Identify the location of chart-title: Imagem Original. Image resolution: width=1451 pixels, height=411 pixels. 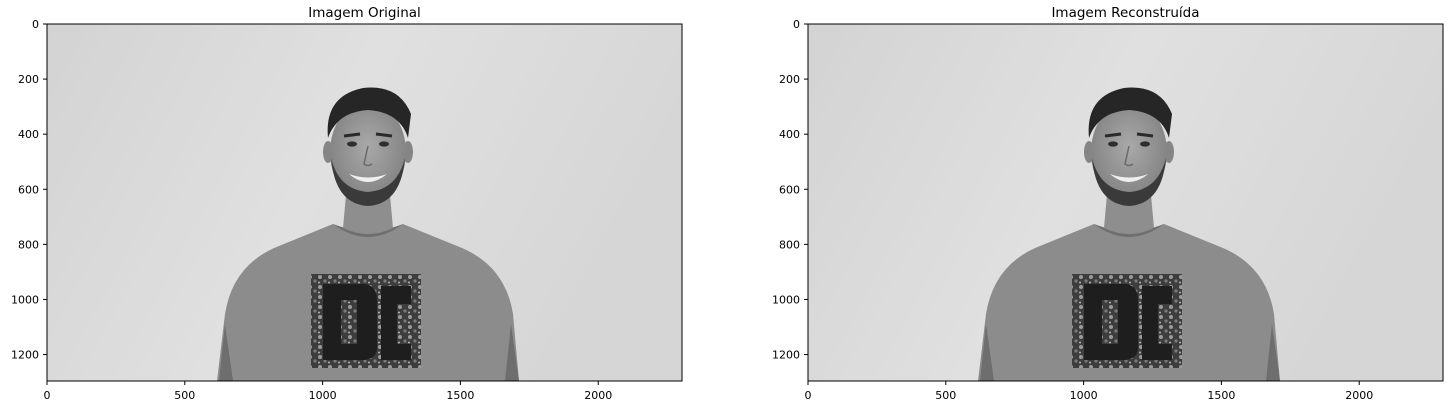
(364, 13).